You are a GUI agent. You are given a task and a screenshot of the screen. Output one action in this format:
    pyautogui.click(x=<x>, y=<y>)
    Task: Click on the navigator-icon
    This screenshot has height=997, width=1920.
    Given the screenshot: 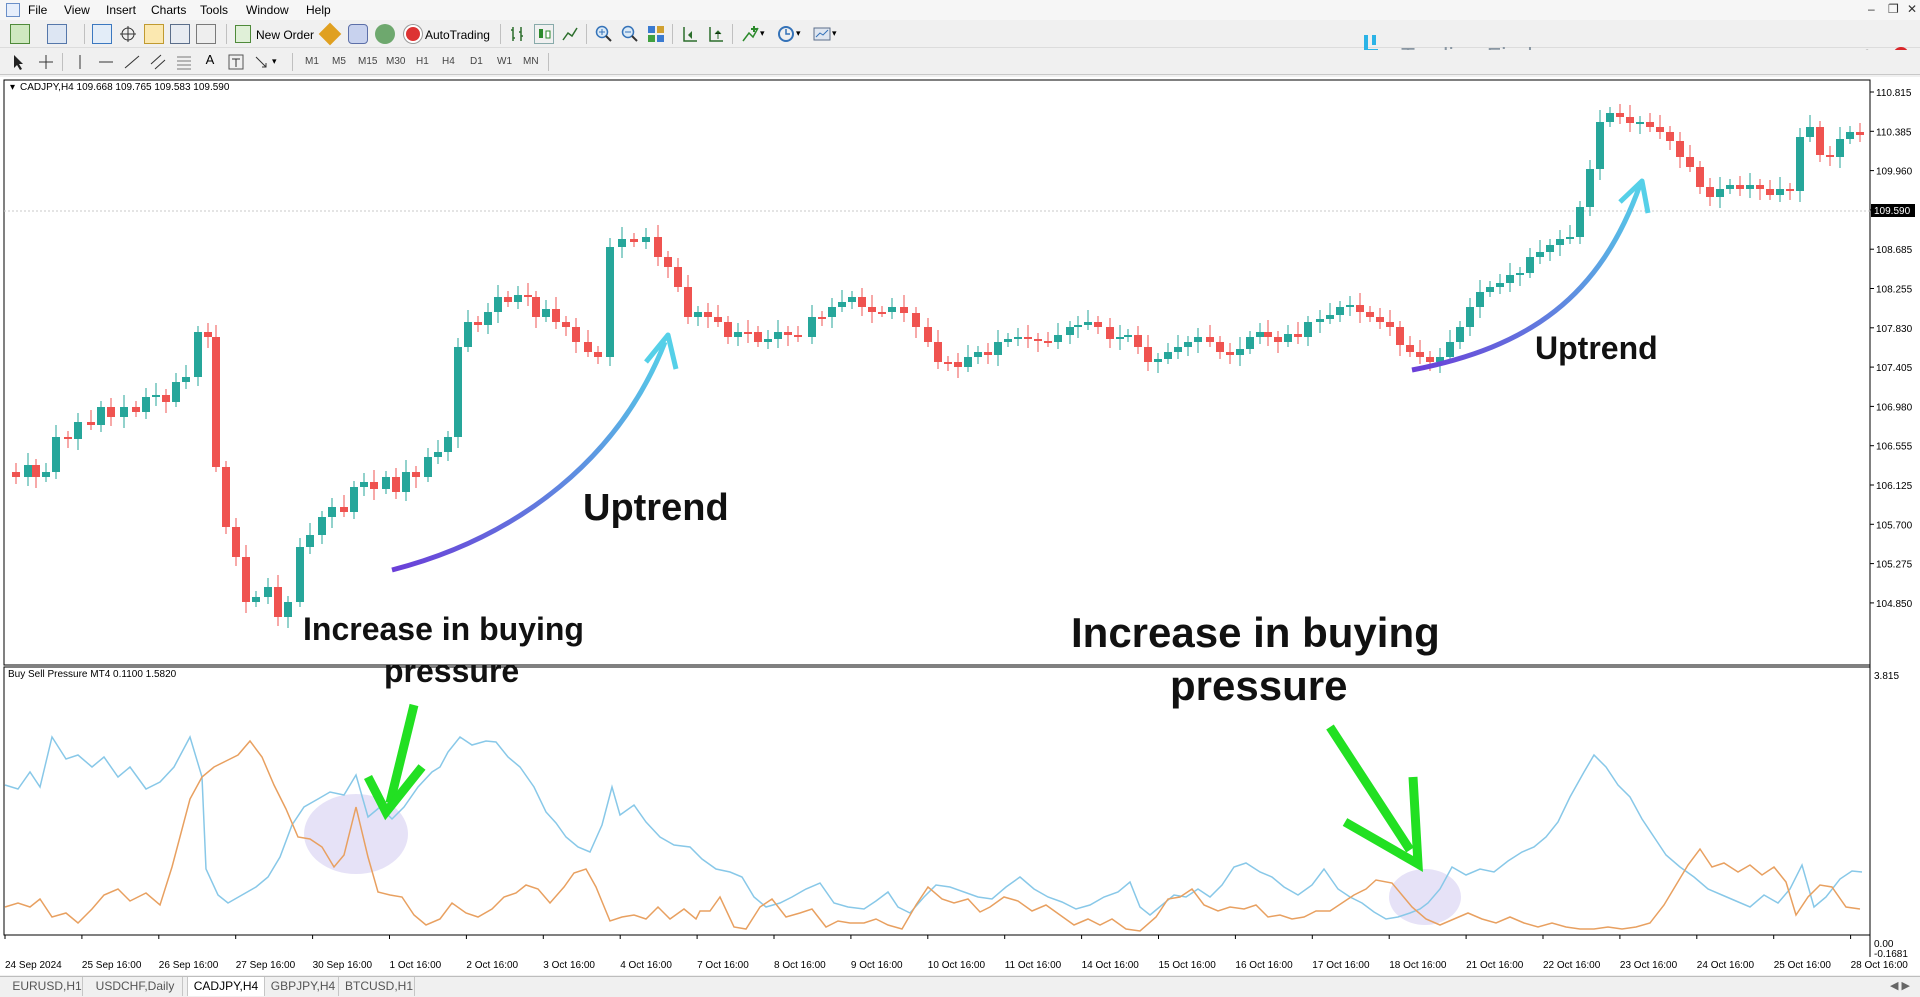 What is the action you would take?
    pyautogui.click(x=154, y=34)
    